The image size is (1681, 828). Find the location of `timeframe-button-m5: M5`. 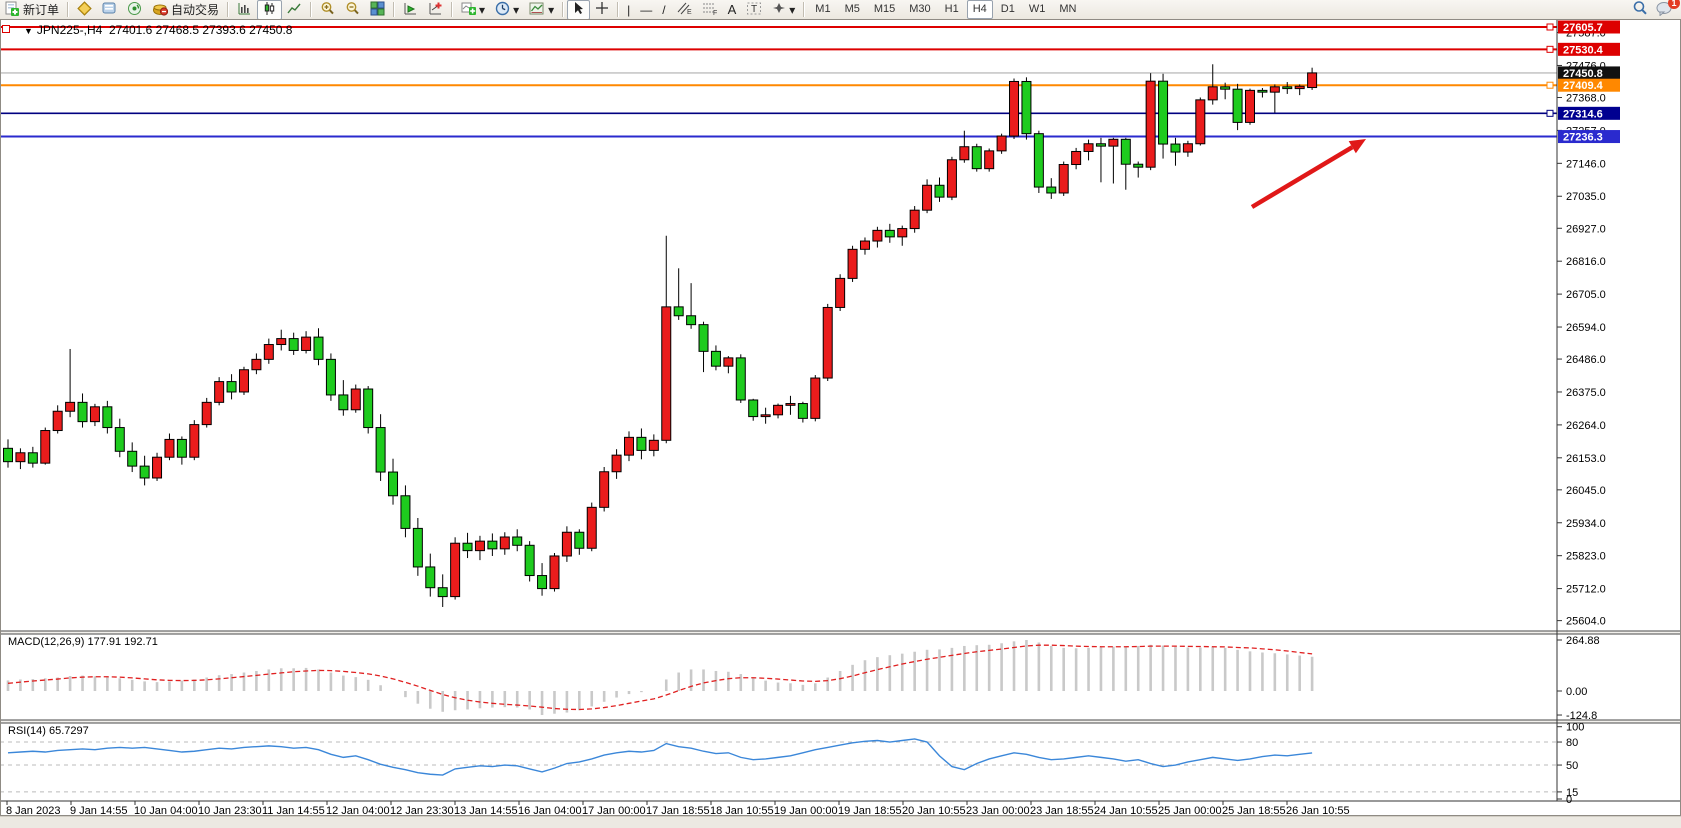

timeframe-button-m5: M5 is located at coordinates (852, 9).